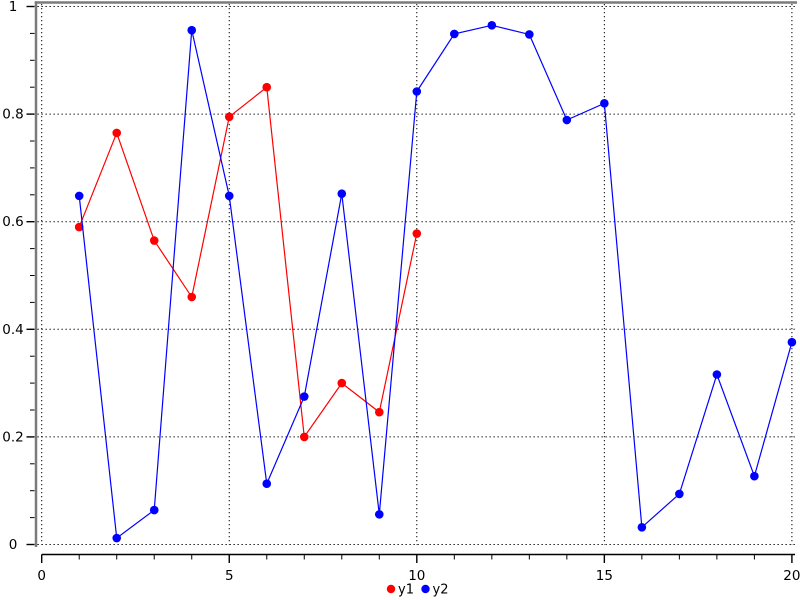 The width and height of the screenshot is (800, 600). Describe the element at coordinates (41, 576) in the screenshot. I see `x-axis-tick-label: 0` at that location.